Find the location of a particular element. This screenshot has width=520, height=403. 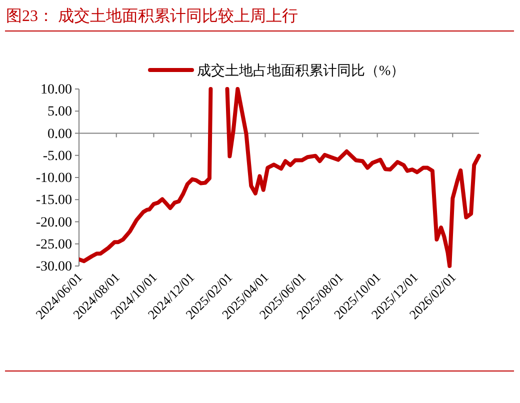

y-tick-label: 10.00 is located at coordinates (56, 90).